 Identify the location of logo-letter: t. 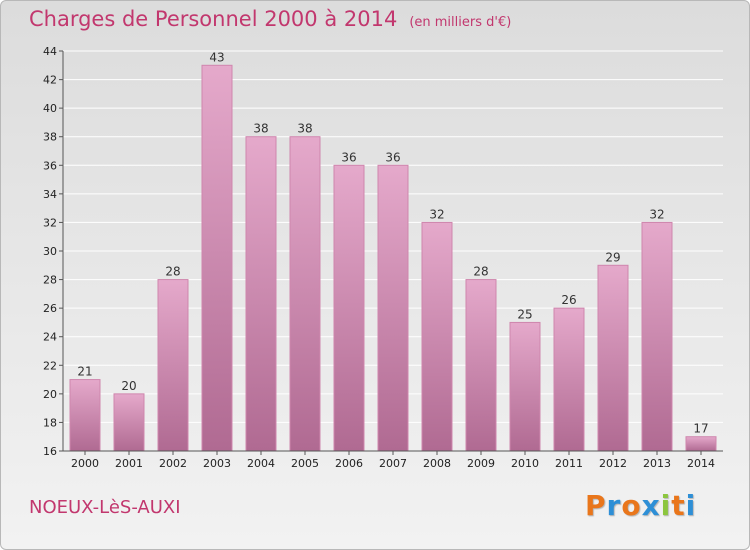
(678, 505).